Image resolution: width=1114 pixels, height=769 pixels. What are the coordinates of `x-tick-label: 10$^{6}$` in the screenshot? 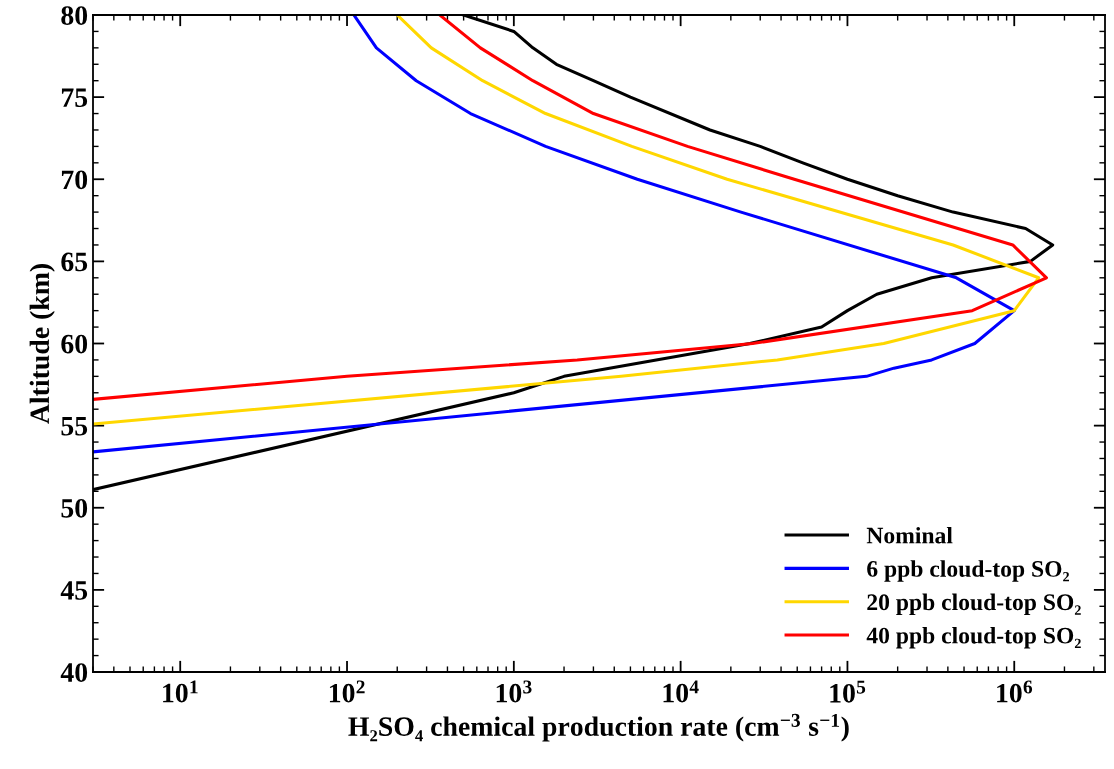 It's located at (1015, 691).